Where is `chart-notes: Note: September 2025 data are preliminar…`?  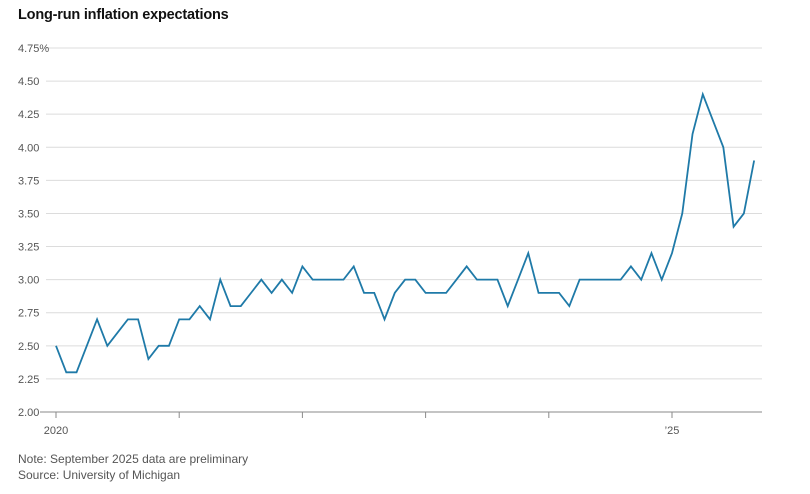 chart-notes: Note: September 2025 data are preliminar… is located at coordinates (133, 467).